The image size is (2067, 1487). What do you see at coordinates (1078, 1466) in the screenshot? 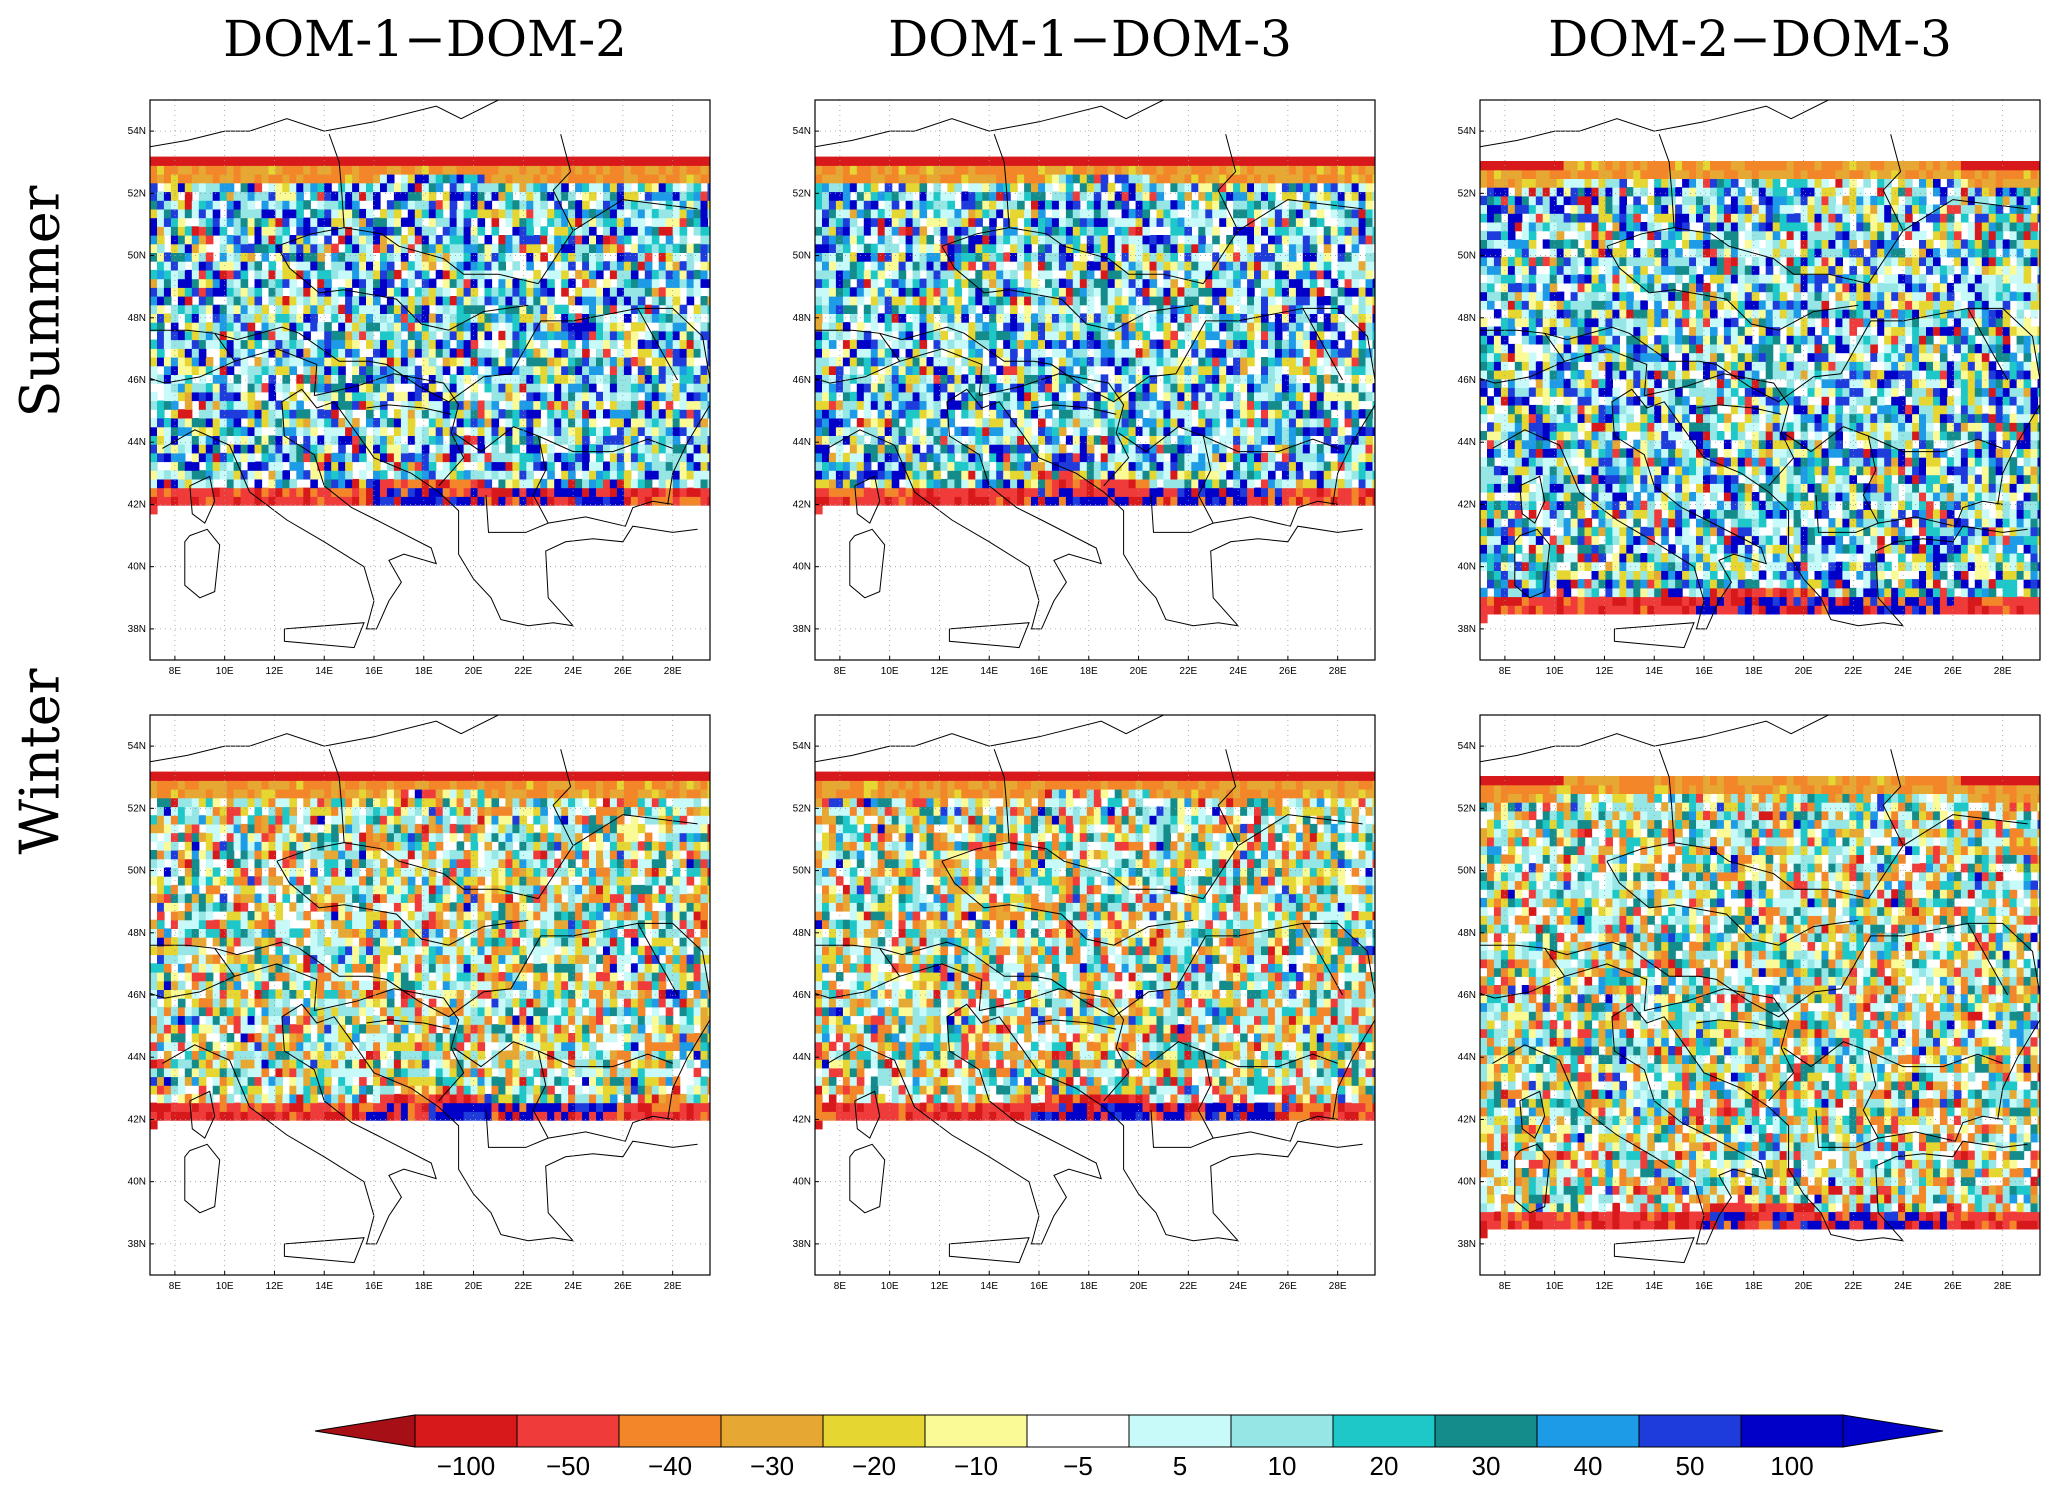
I see `colorbar-label: −5` at bounding box center [1078, 1466].